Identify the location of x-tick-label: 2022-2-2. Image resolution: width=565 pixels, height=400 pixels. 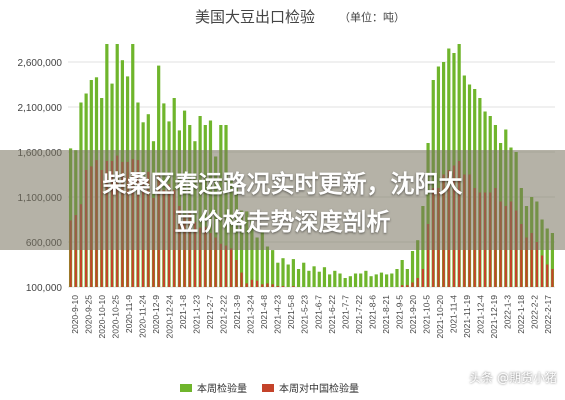
(535, 312).